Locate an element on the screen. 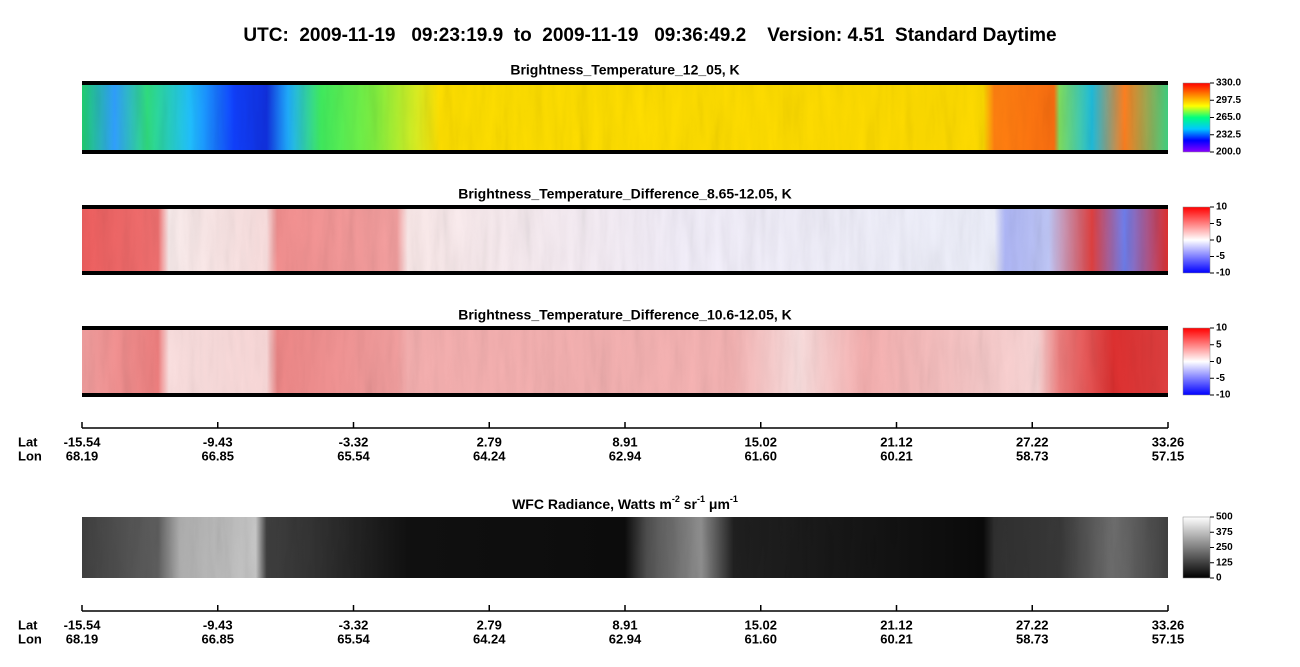 Image resolution: width=1300 pixels, height=667 pixels. colorbar-tick-label: 232.5 is located at coordinates (1228, 134).